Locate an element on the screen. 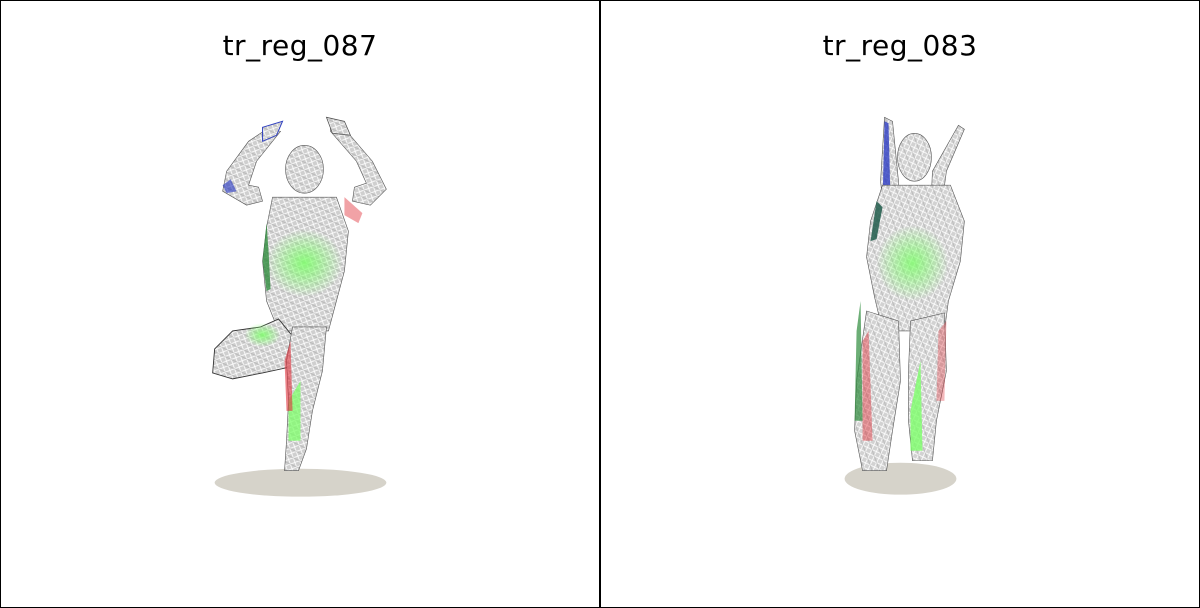 This screenshot has height=608, width=1200. panel-divider is located at coordinates (600, 304).